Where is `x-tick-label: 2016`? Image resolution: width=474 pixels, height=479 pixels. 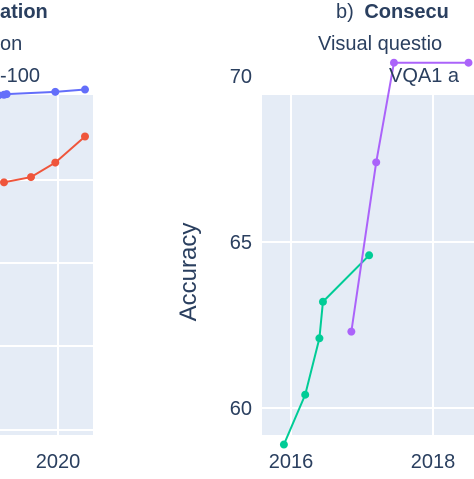 x-tick-label: 2016 is located at coordinates (291, 462).